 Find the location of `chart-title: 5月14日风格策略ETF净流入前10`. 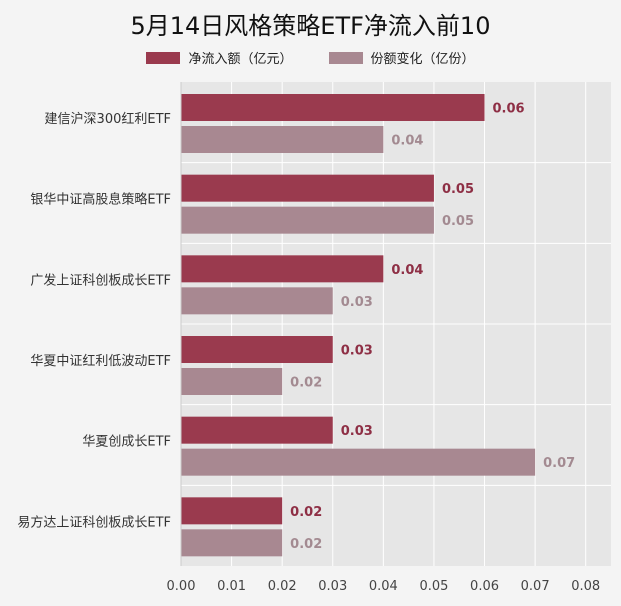

chart-title: 5月14日风格策略ETF净流入前10 is located at coordinates (310, 26).